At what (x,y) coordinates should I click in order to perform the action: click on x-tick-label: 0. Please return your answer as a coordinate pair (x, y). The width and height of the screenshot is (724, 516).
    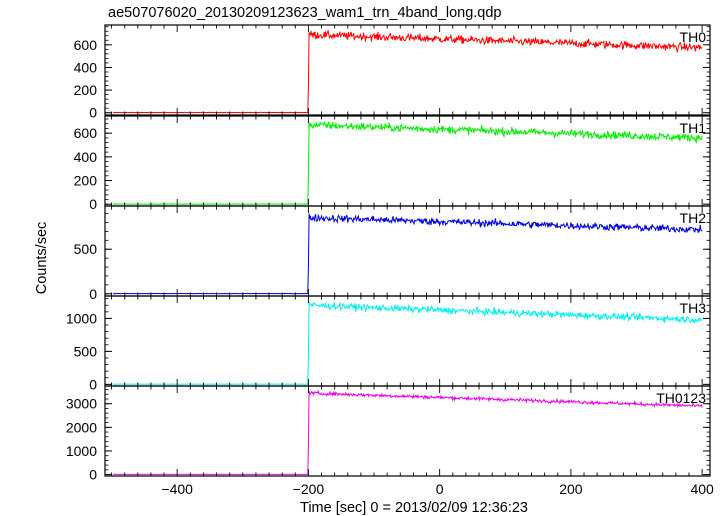
    Looking at the image, I should click on (440, 489).